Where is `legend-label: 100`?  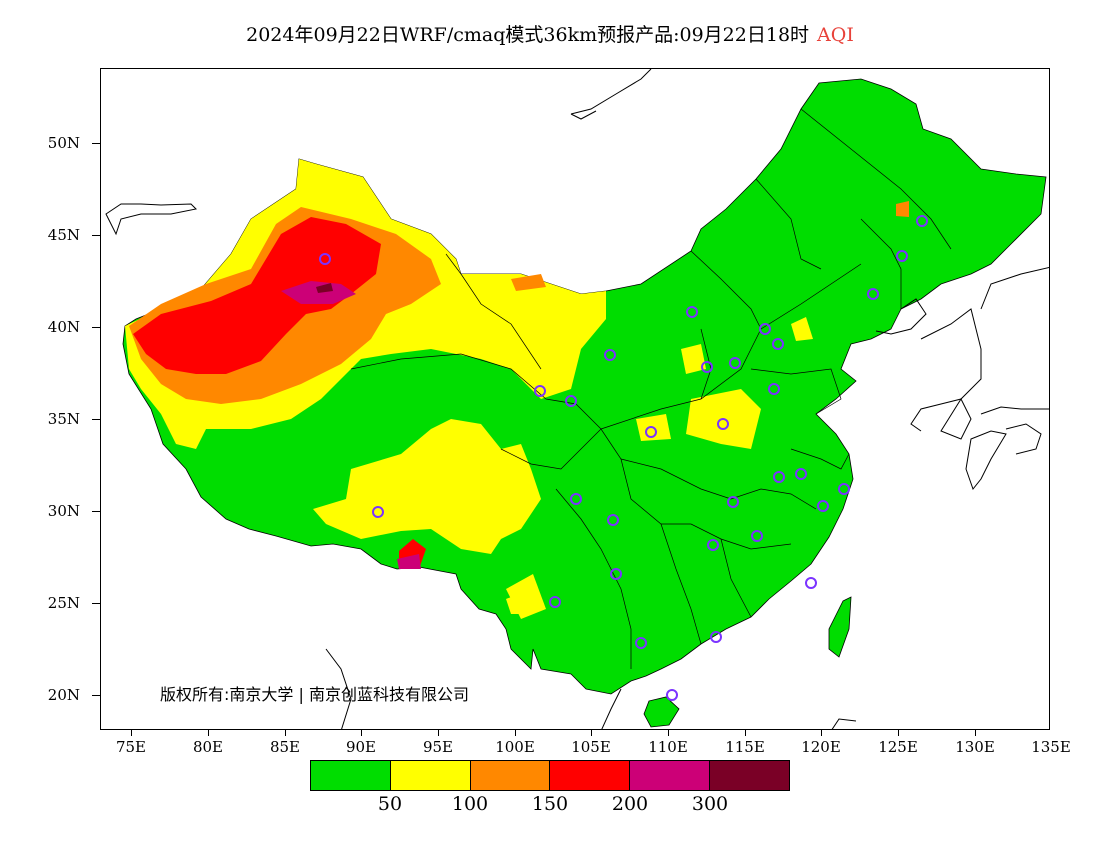 legend-label: 100 is located at coordinates (470, 804).